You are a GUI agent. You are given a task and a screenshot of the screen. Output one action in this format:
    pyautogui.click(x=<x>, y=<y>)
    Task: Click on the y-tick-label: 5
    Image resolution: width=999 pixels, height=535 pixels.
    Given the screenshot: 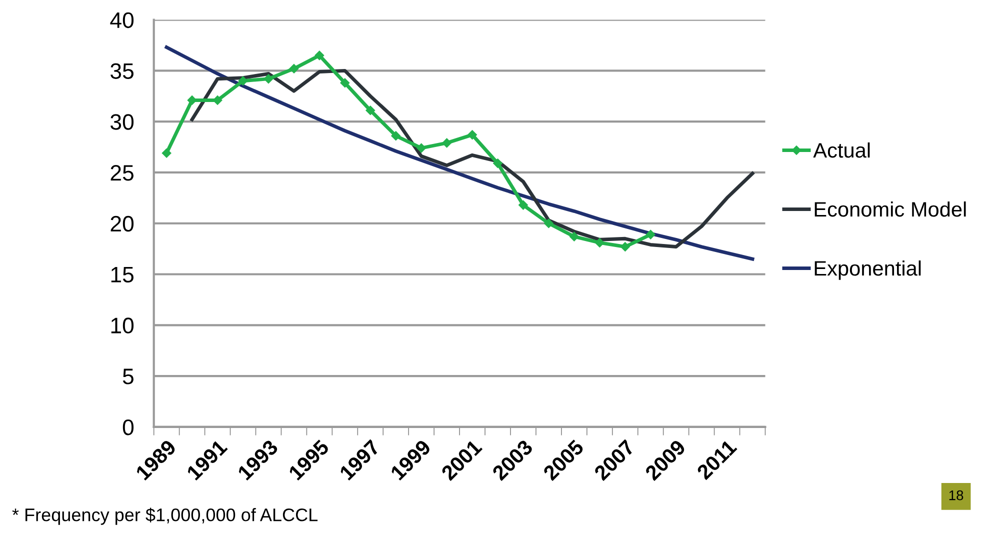 What is the action you would take?
    pyautogui.click(x=128, y=376)
    